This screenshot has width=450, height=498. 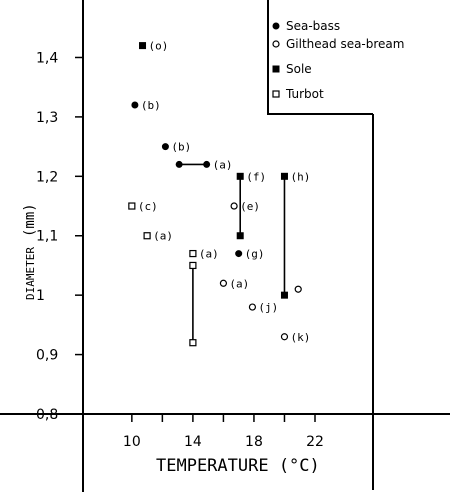 What do you see at coordinates (47, 177) in the screenshot?
I see `y-tick-label: 1,2` at bounding box center [47, 177].